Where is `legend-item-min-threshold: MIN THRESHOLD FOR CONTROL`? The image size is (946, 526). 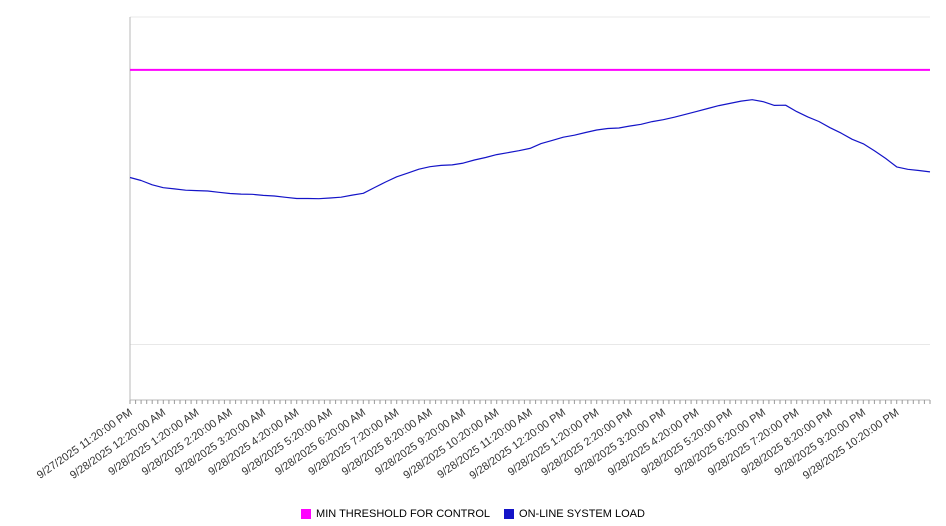
legend-item-min-threshold: MIN THRESHOLD FOR CONTROL is located at coordinates (395, 514).